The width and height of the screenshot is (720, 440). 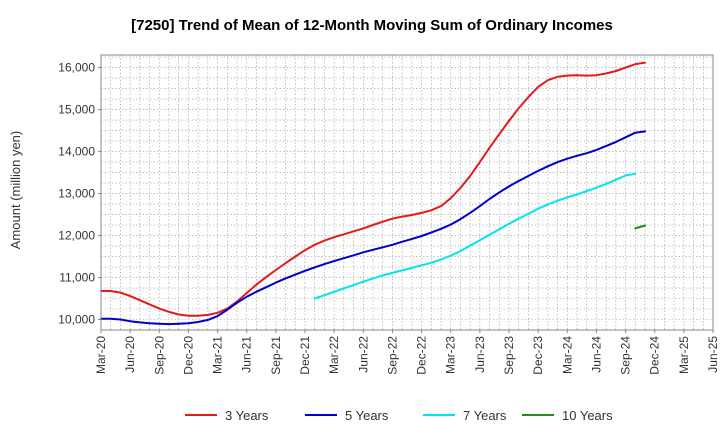 I want to click on y-tick-label: 15,000, so click(x=76, y=110).